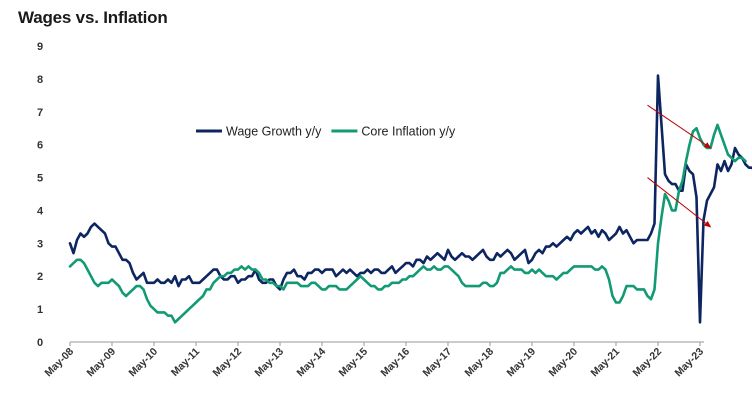 The height and width of the screenshot is (400, 752). Describe the element at coordinates (274, 132) in the screenshot. I see `legend-label-wage: Wage Growth y/y` at that location.